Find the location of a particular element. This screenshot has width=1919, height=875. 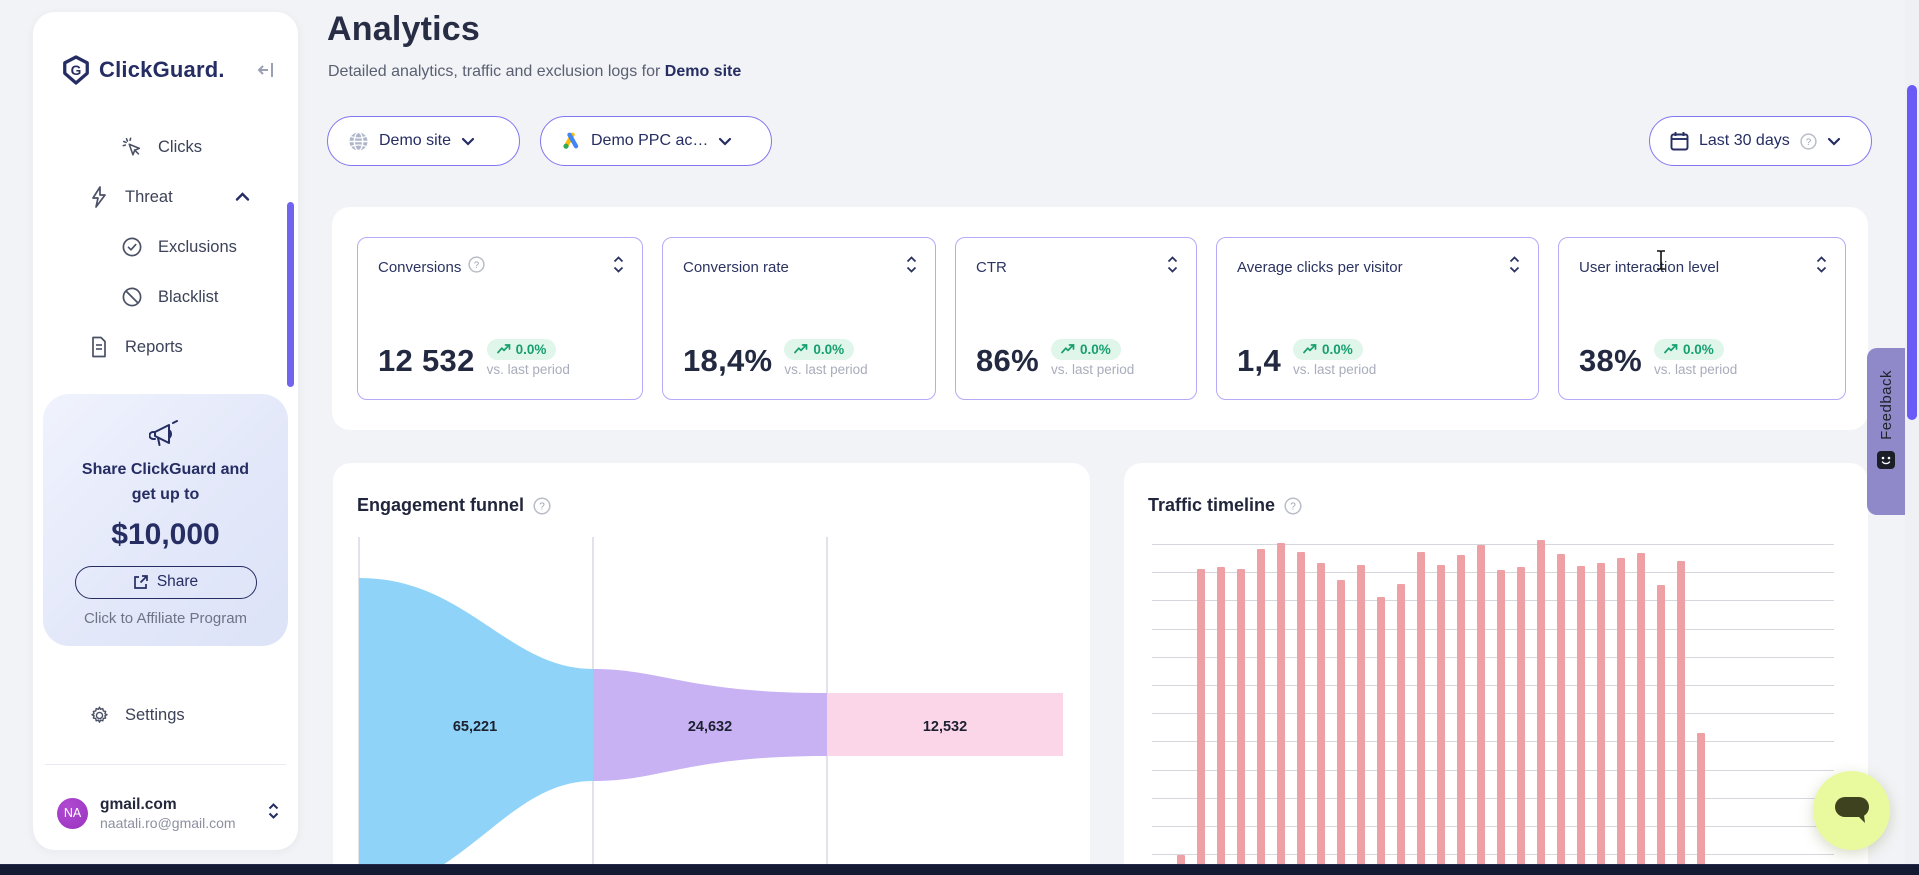

page-title: Analytics is located at coordinates (403, 29).